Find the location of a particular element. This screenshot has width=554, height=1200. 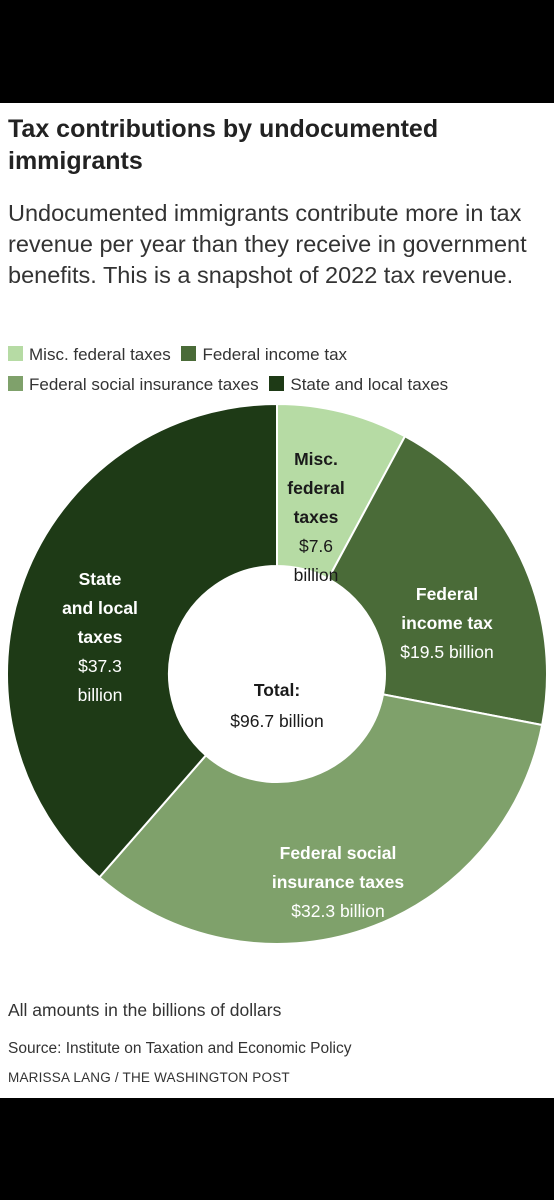

legend-item-misc: Misc. federal taxes is located at coordinates (89, 354).